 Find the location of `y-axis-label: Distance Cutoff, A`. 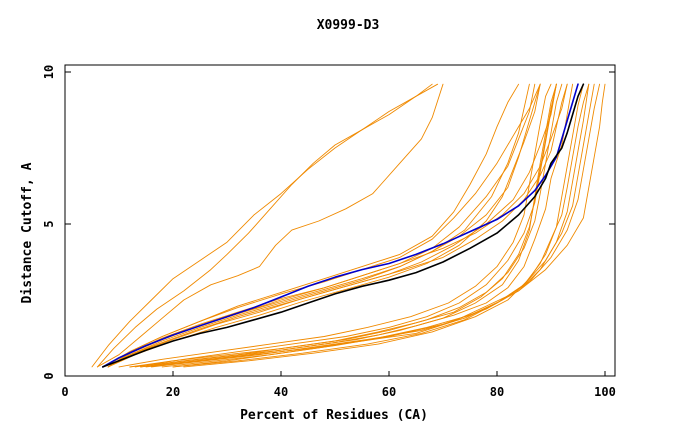

y-axis-label: Distance Cutoff, A is located at coordinates (27, 232).